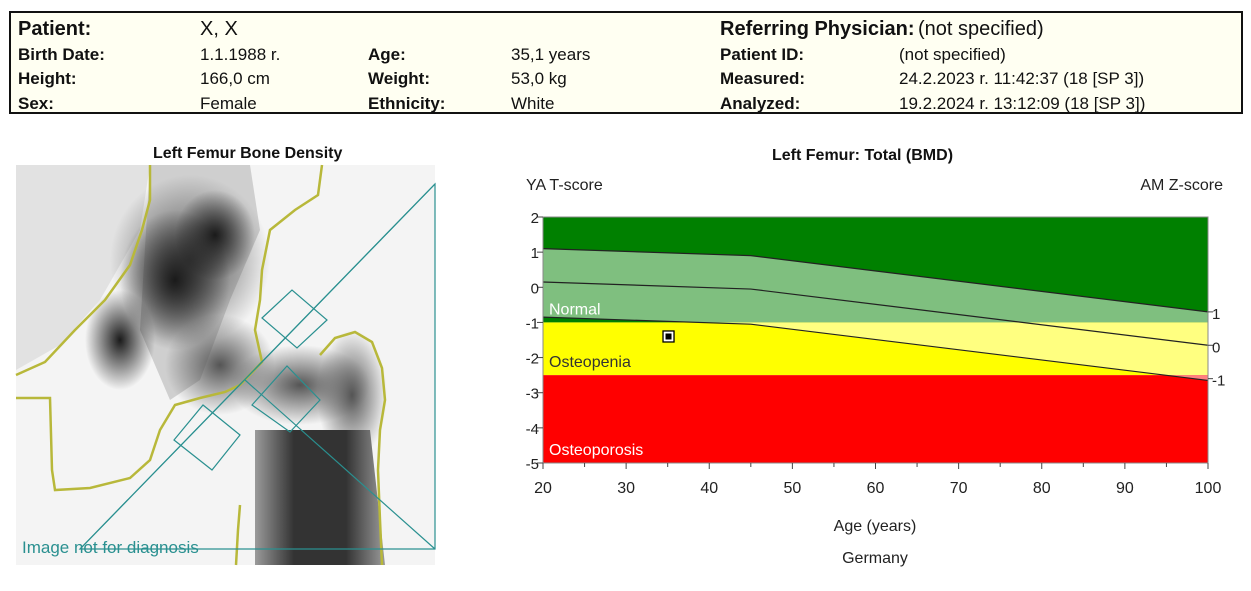 This screenshot has height=591, width=1251. Describe the element at coordinates (952, 54) in the screenshot. I see `patient-id-value: (not specified)` at that location.